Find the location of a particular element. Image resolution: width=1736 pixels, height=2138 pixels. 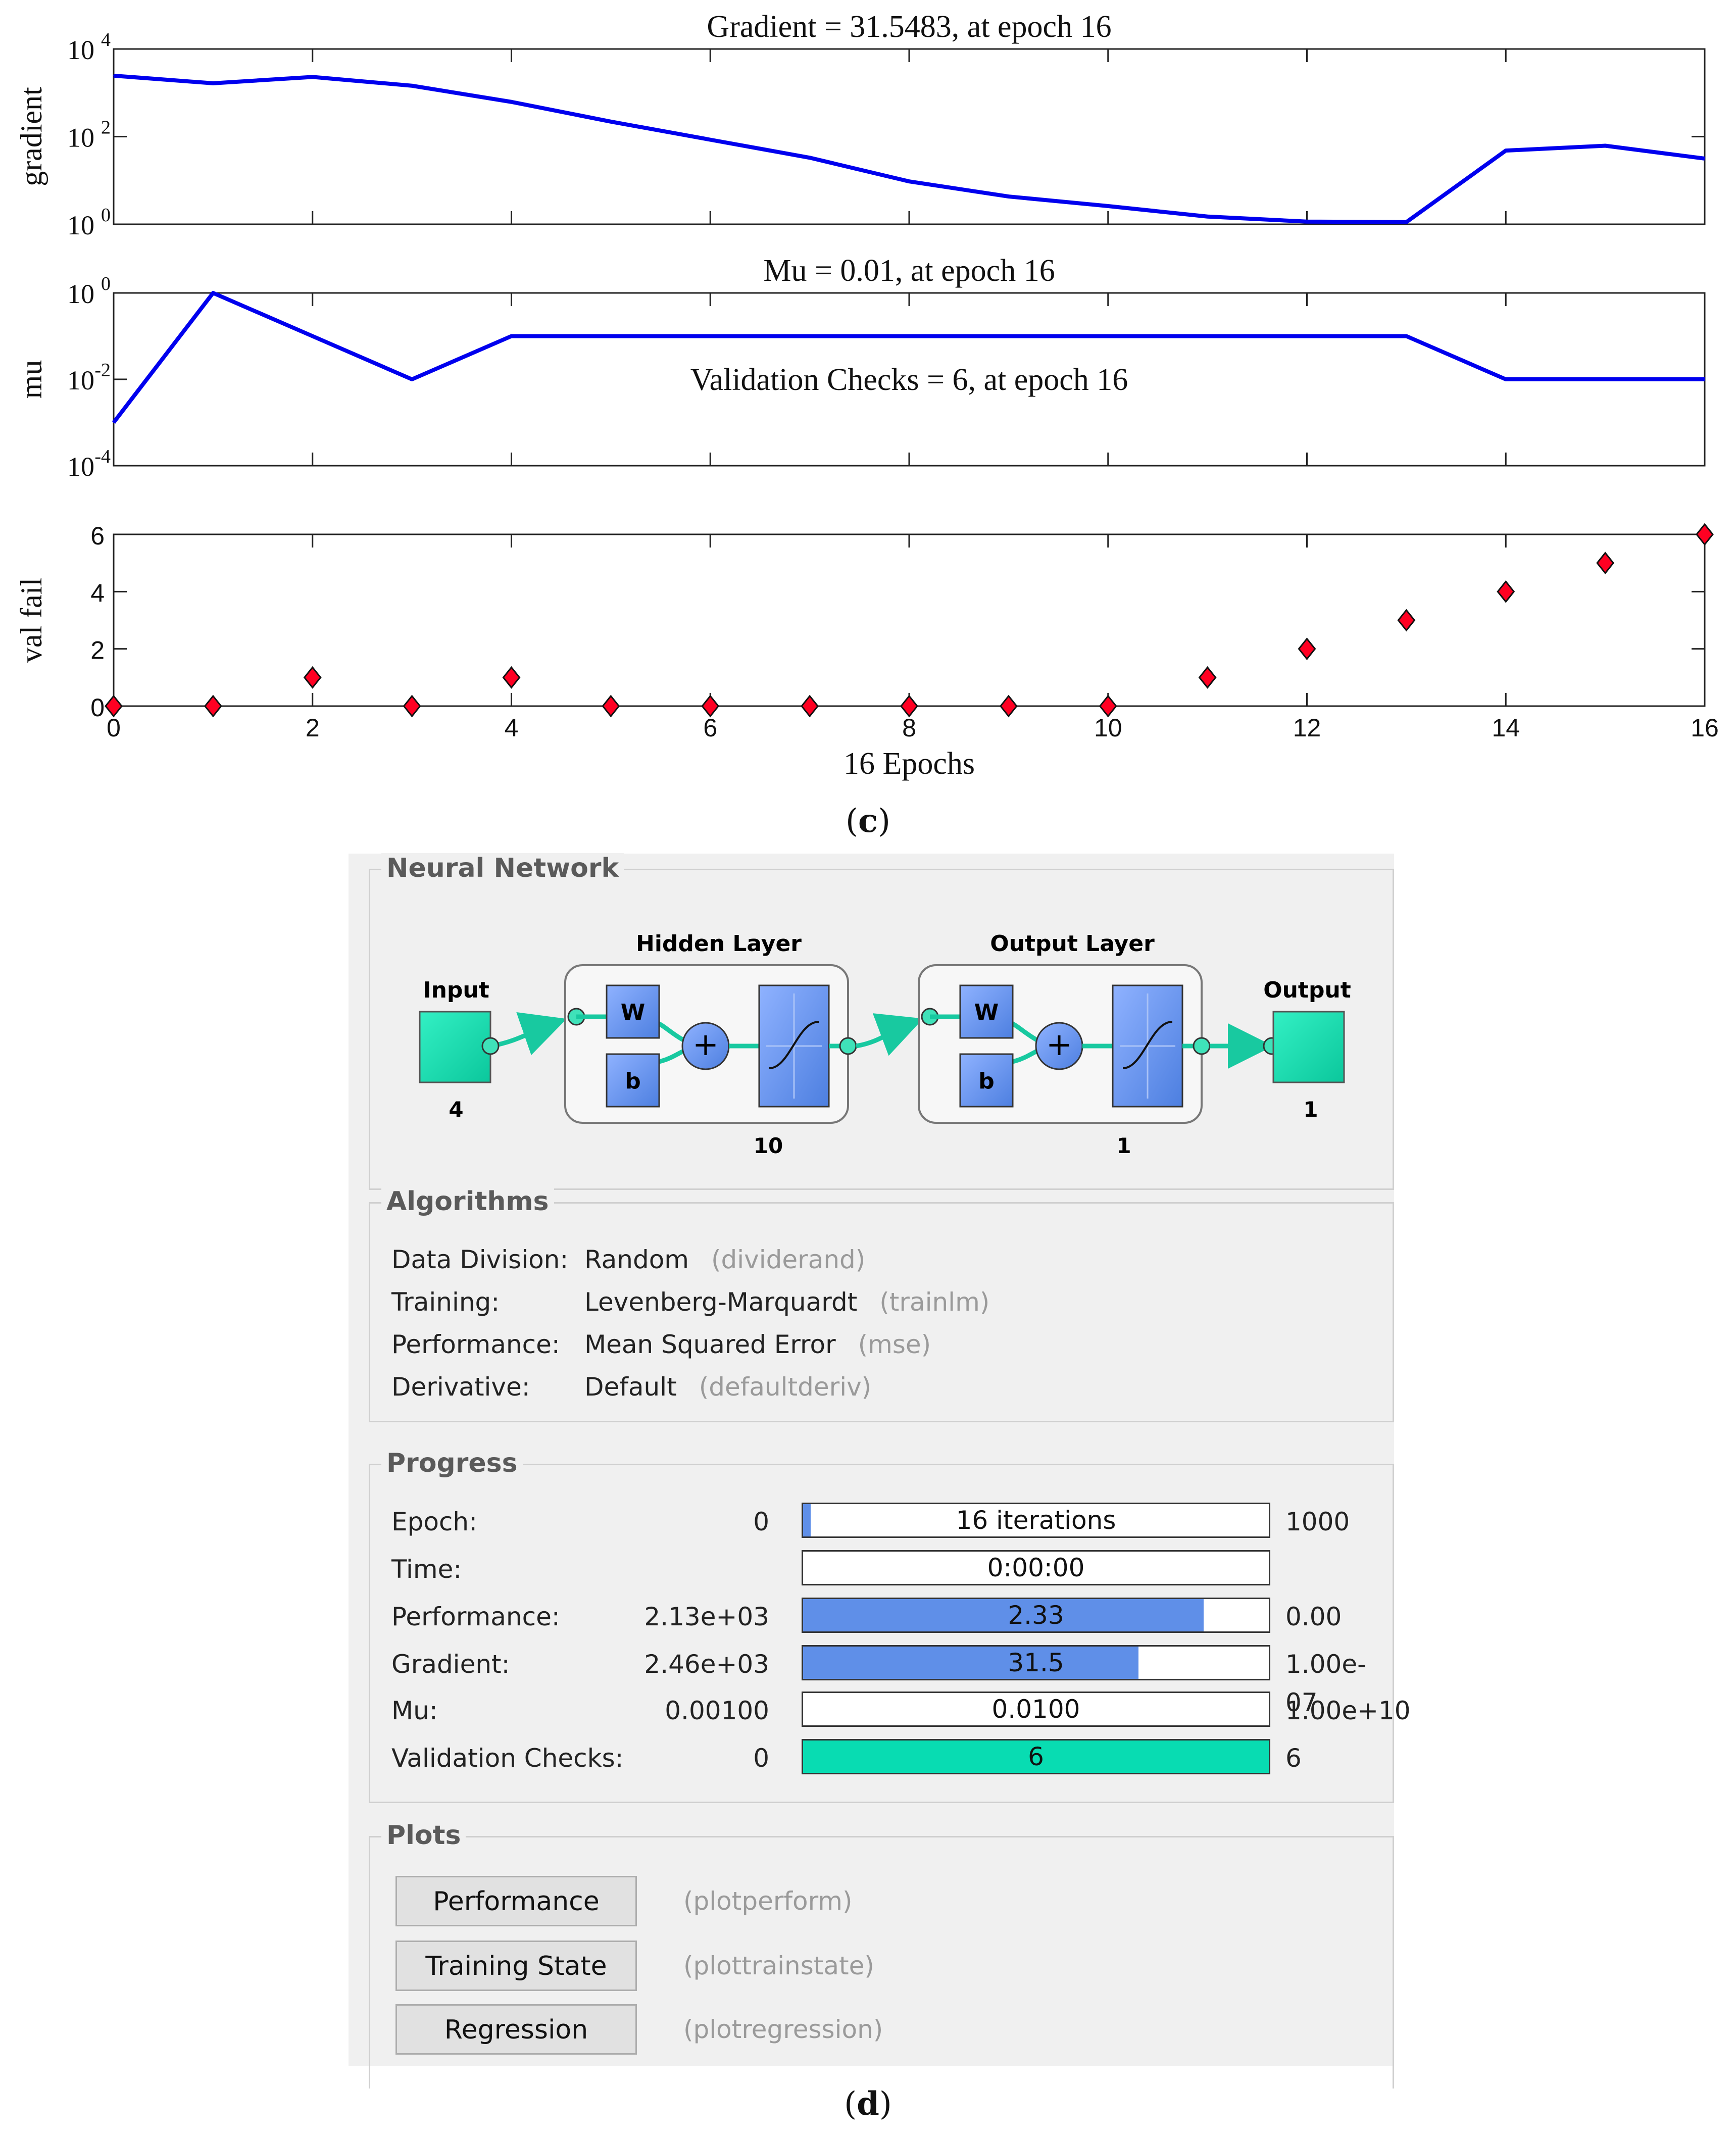

input-node is located at coordinates (490, 1046).